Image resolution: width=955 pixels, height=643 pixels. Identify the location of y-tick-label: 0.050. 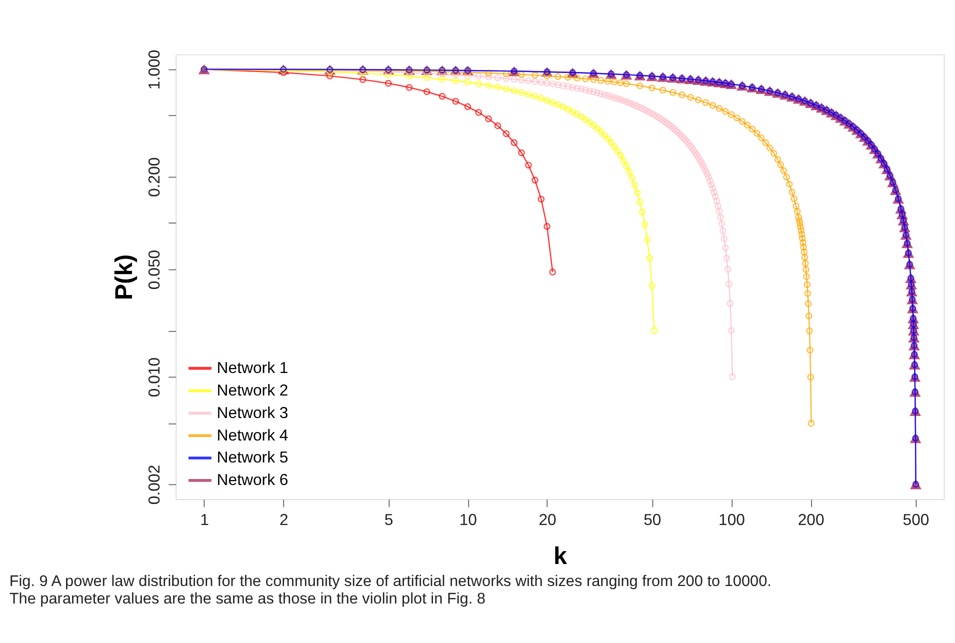
(155, 270).